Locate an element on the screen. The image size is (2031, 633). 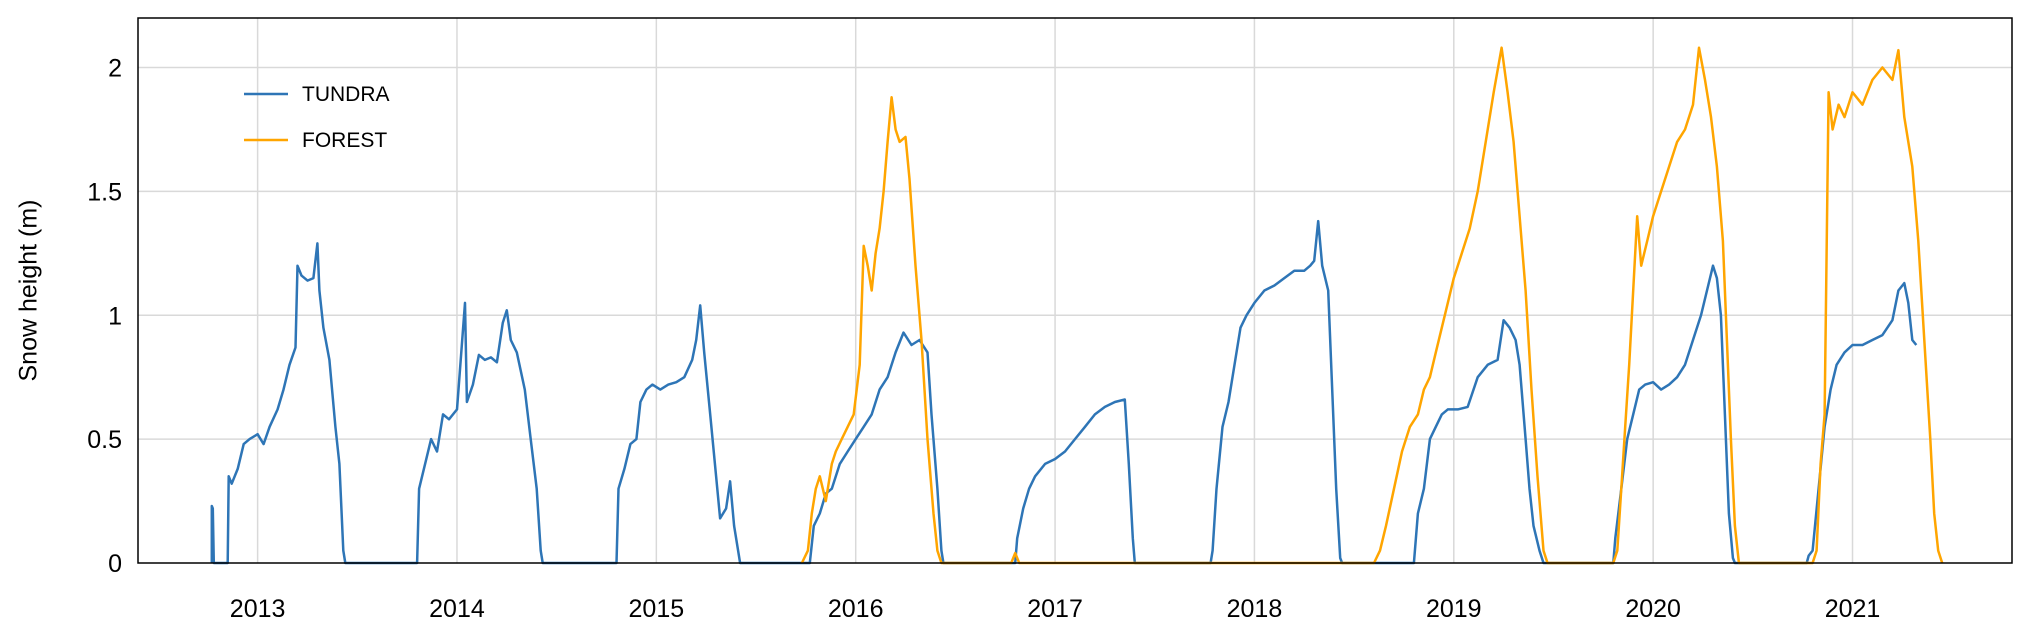
x-tick-label: 2017 is located at coordinates (1055, 609).